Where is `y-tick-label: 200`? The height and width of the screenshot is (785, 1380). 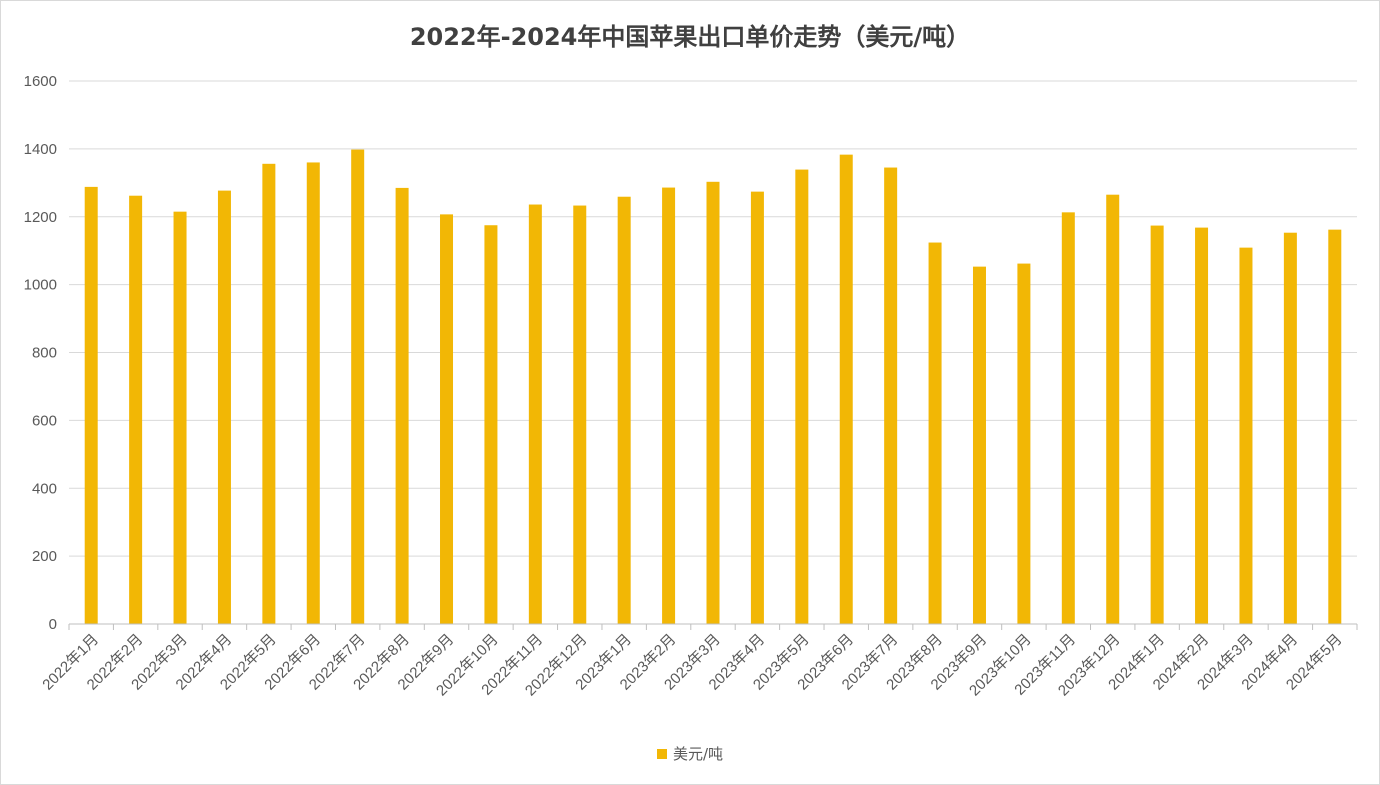 y-tick-label: 200 is located at coordinates (44, 556).